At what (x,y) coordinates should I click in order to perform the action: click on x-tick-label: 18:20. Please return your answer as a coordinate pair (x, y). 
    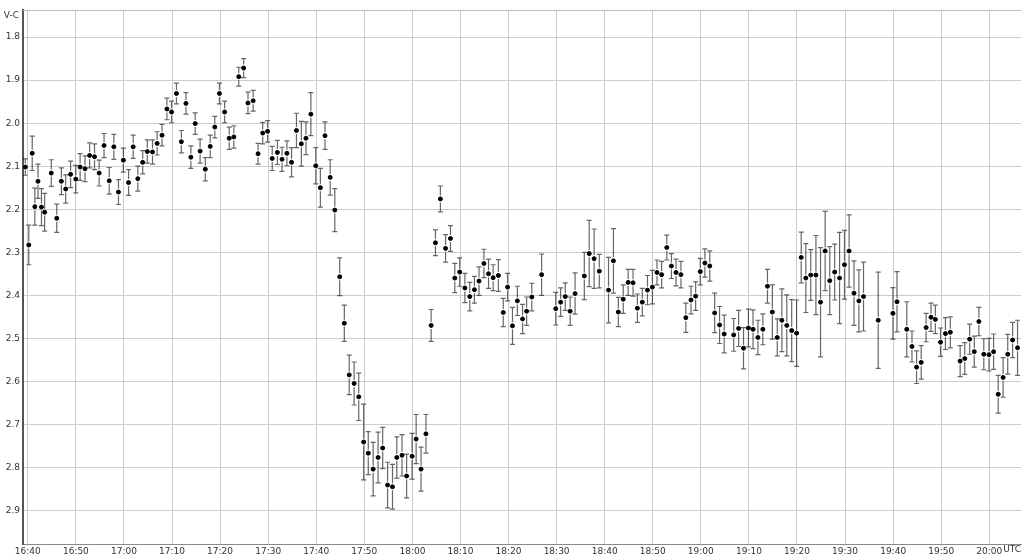
    Looking at the image, I should click on (508, 550).